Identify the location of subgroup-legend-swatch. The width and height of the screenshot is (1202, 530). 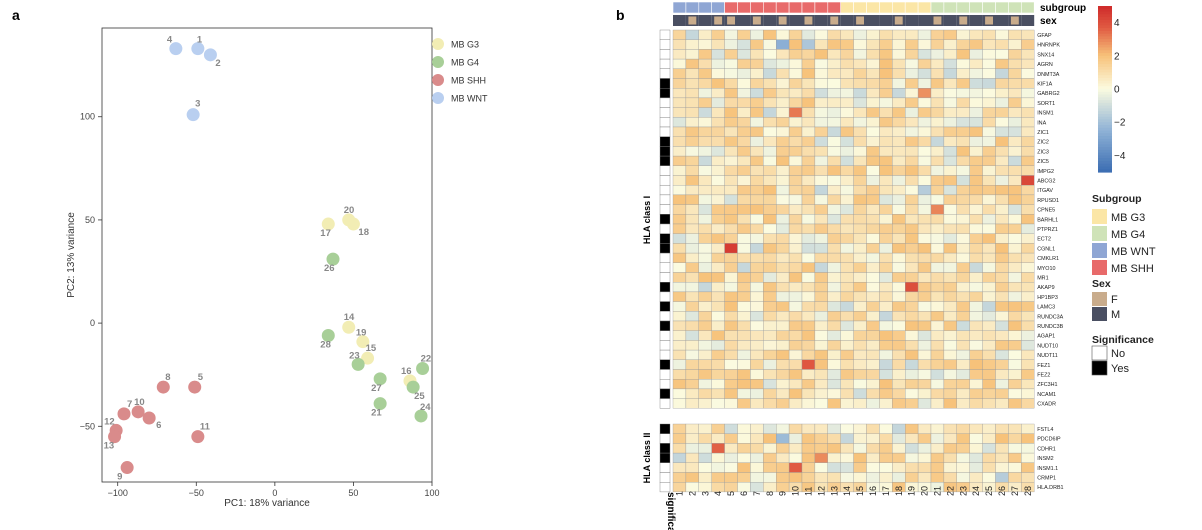
(1099, 216).